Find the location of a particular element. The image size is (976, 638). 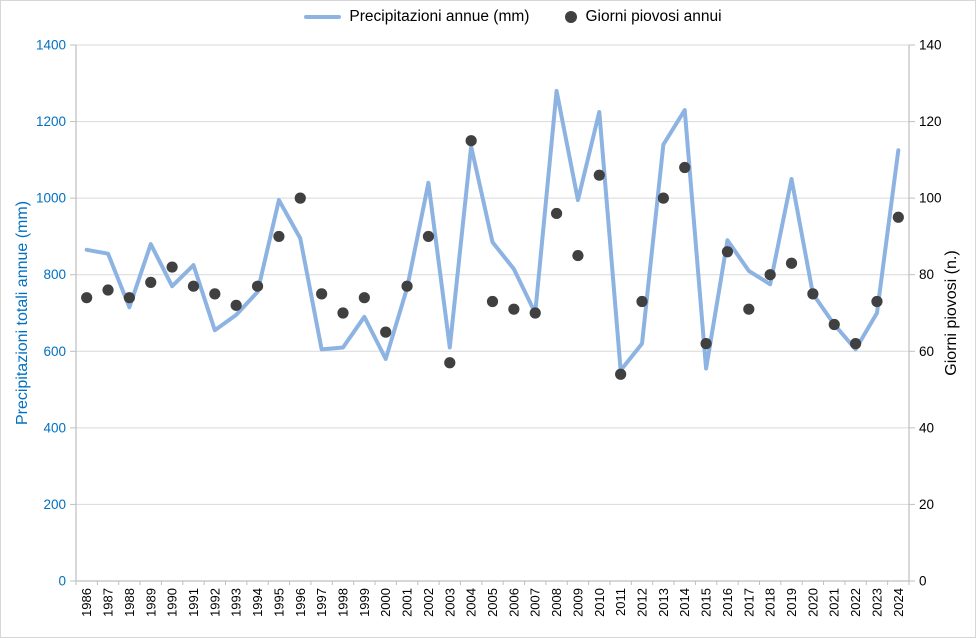

svg-text: 1996 is located at coordinates (300, 602).